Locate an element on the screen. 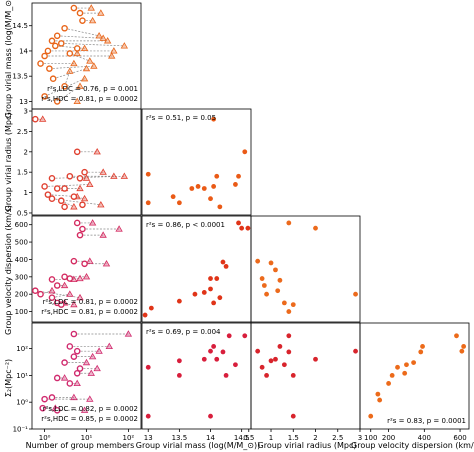 Image resolution: width=474 pixels, height=452 pixels. x-axis-label-radius: Group virial radius (Mpc) is located at coordinates (307, 445).